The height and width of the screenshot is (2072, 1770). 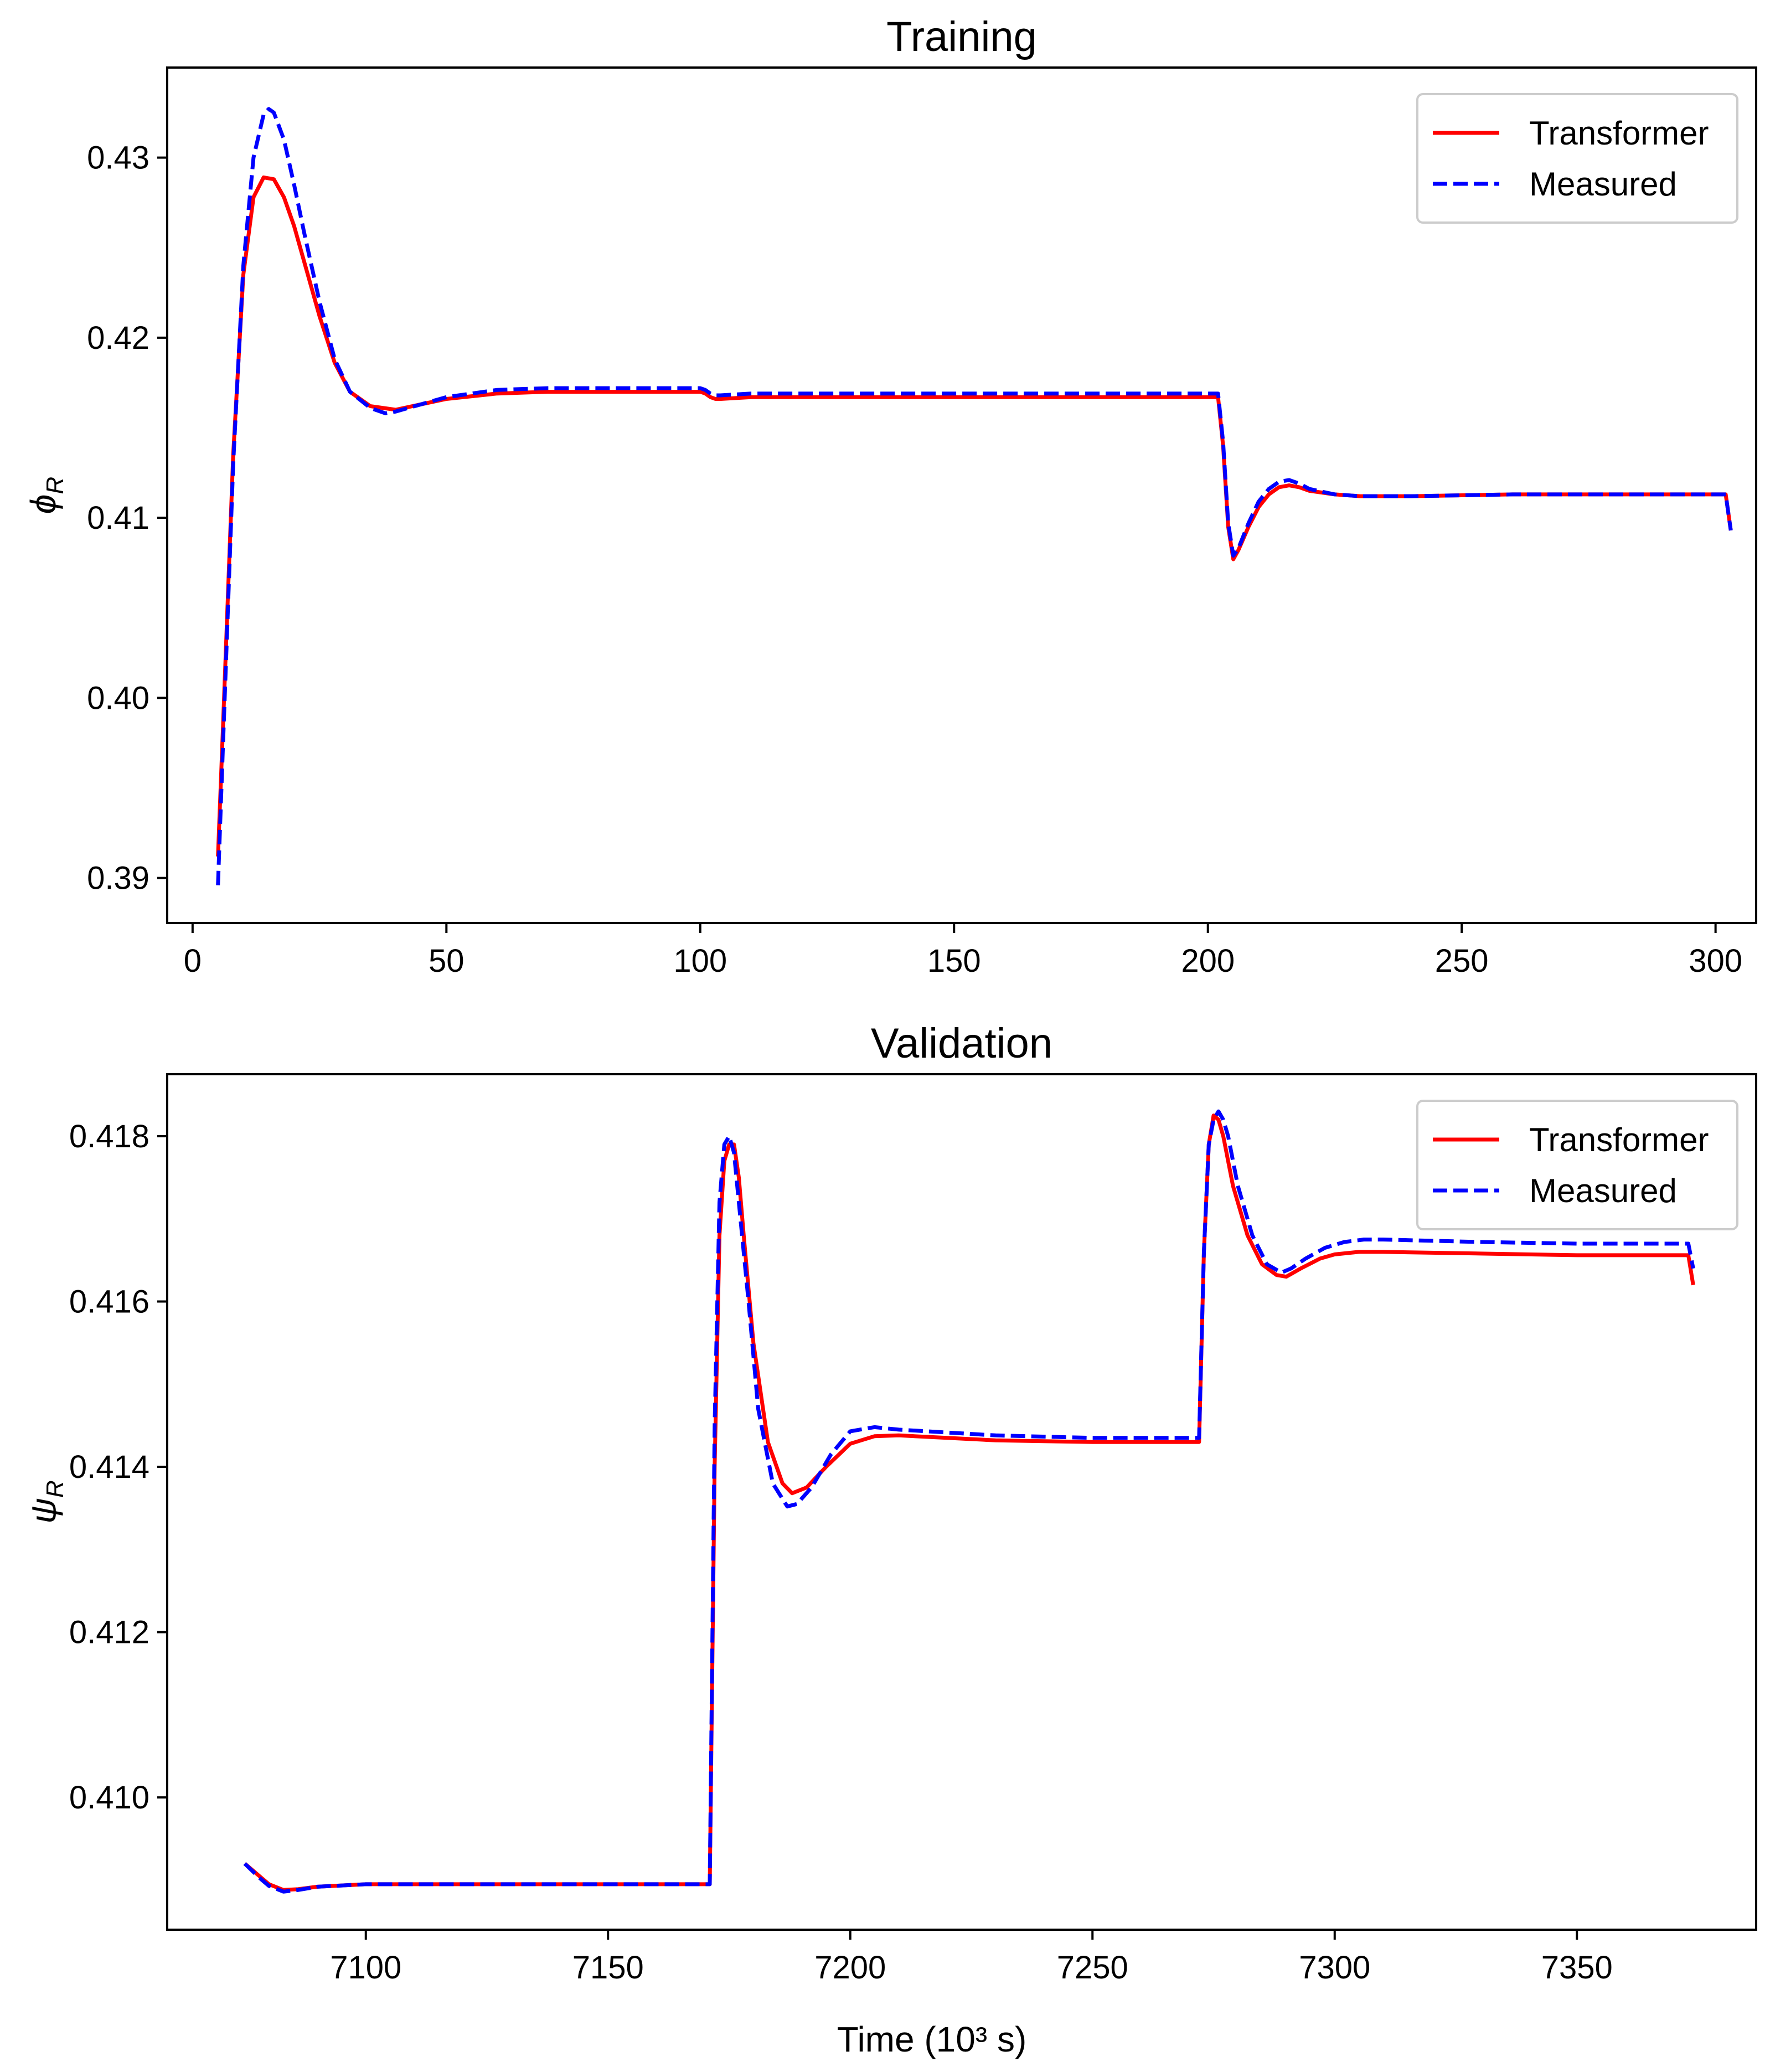 What do you see at coordinates (1092, 1968) in the screenshot?
I see `chart-2-x-tick-label: 7250` at bounding box center [1092, 1968].